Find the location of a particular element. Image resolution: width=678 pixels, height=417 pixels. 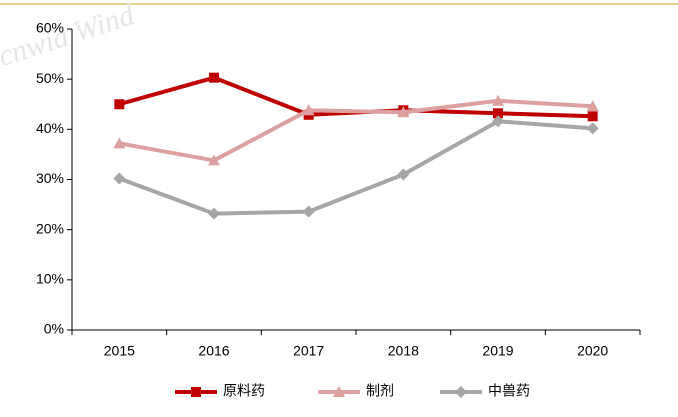

y-tick-label: 0% is located at coordinates (54, 329).